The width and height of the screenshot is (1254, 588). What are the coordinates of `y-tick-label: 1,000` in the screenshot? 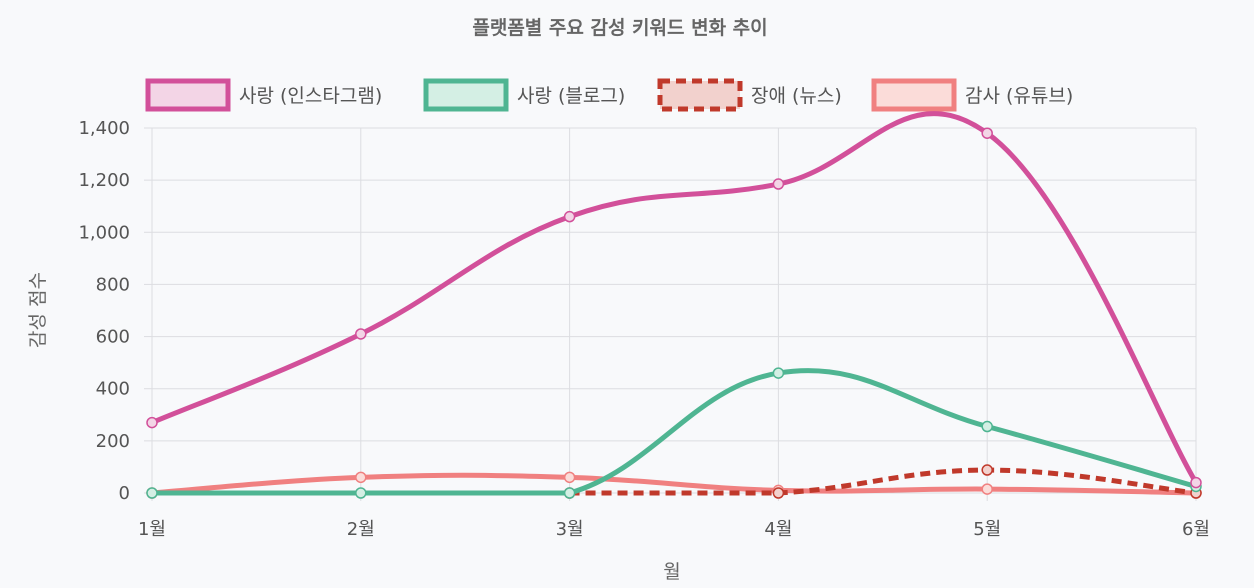 It's located at (104, 232).